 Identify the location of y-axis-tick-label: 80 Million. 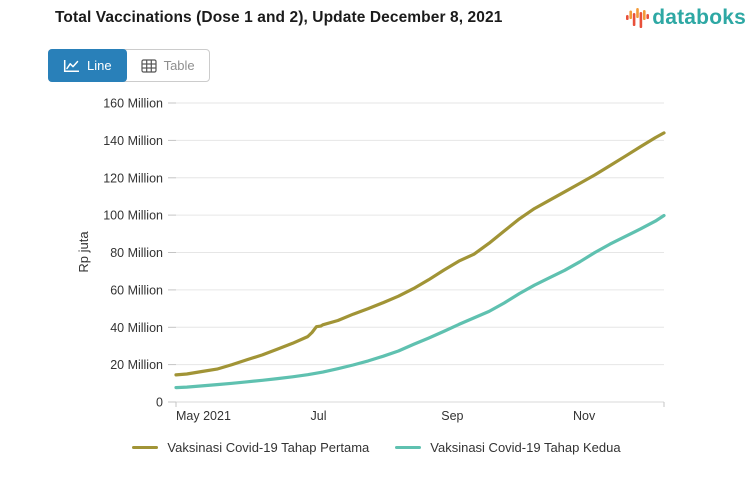
(136, 253).